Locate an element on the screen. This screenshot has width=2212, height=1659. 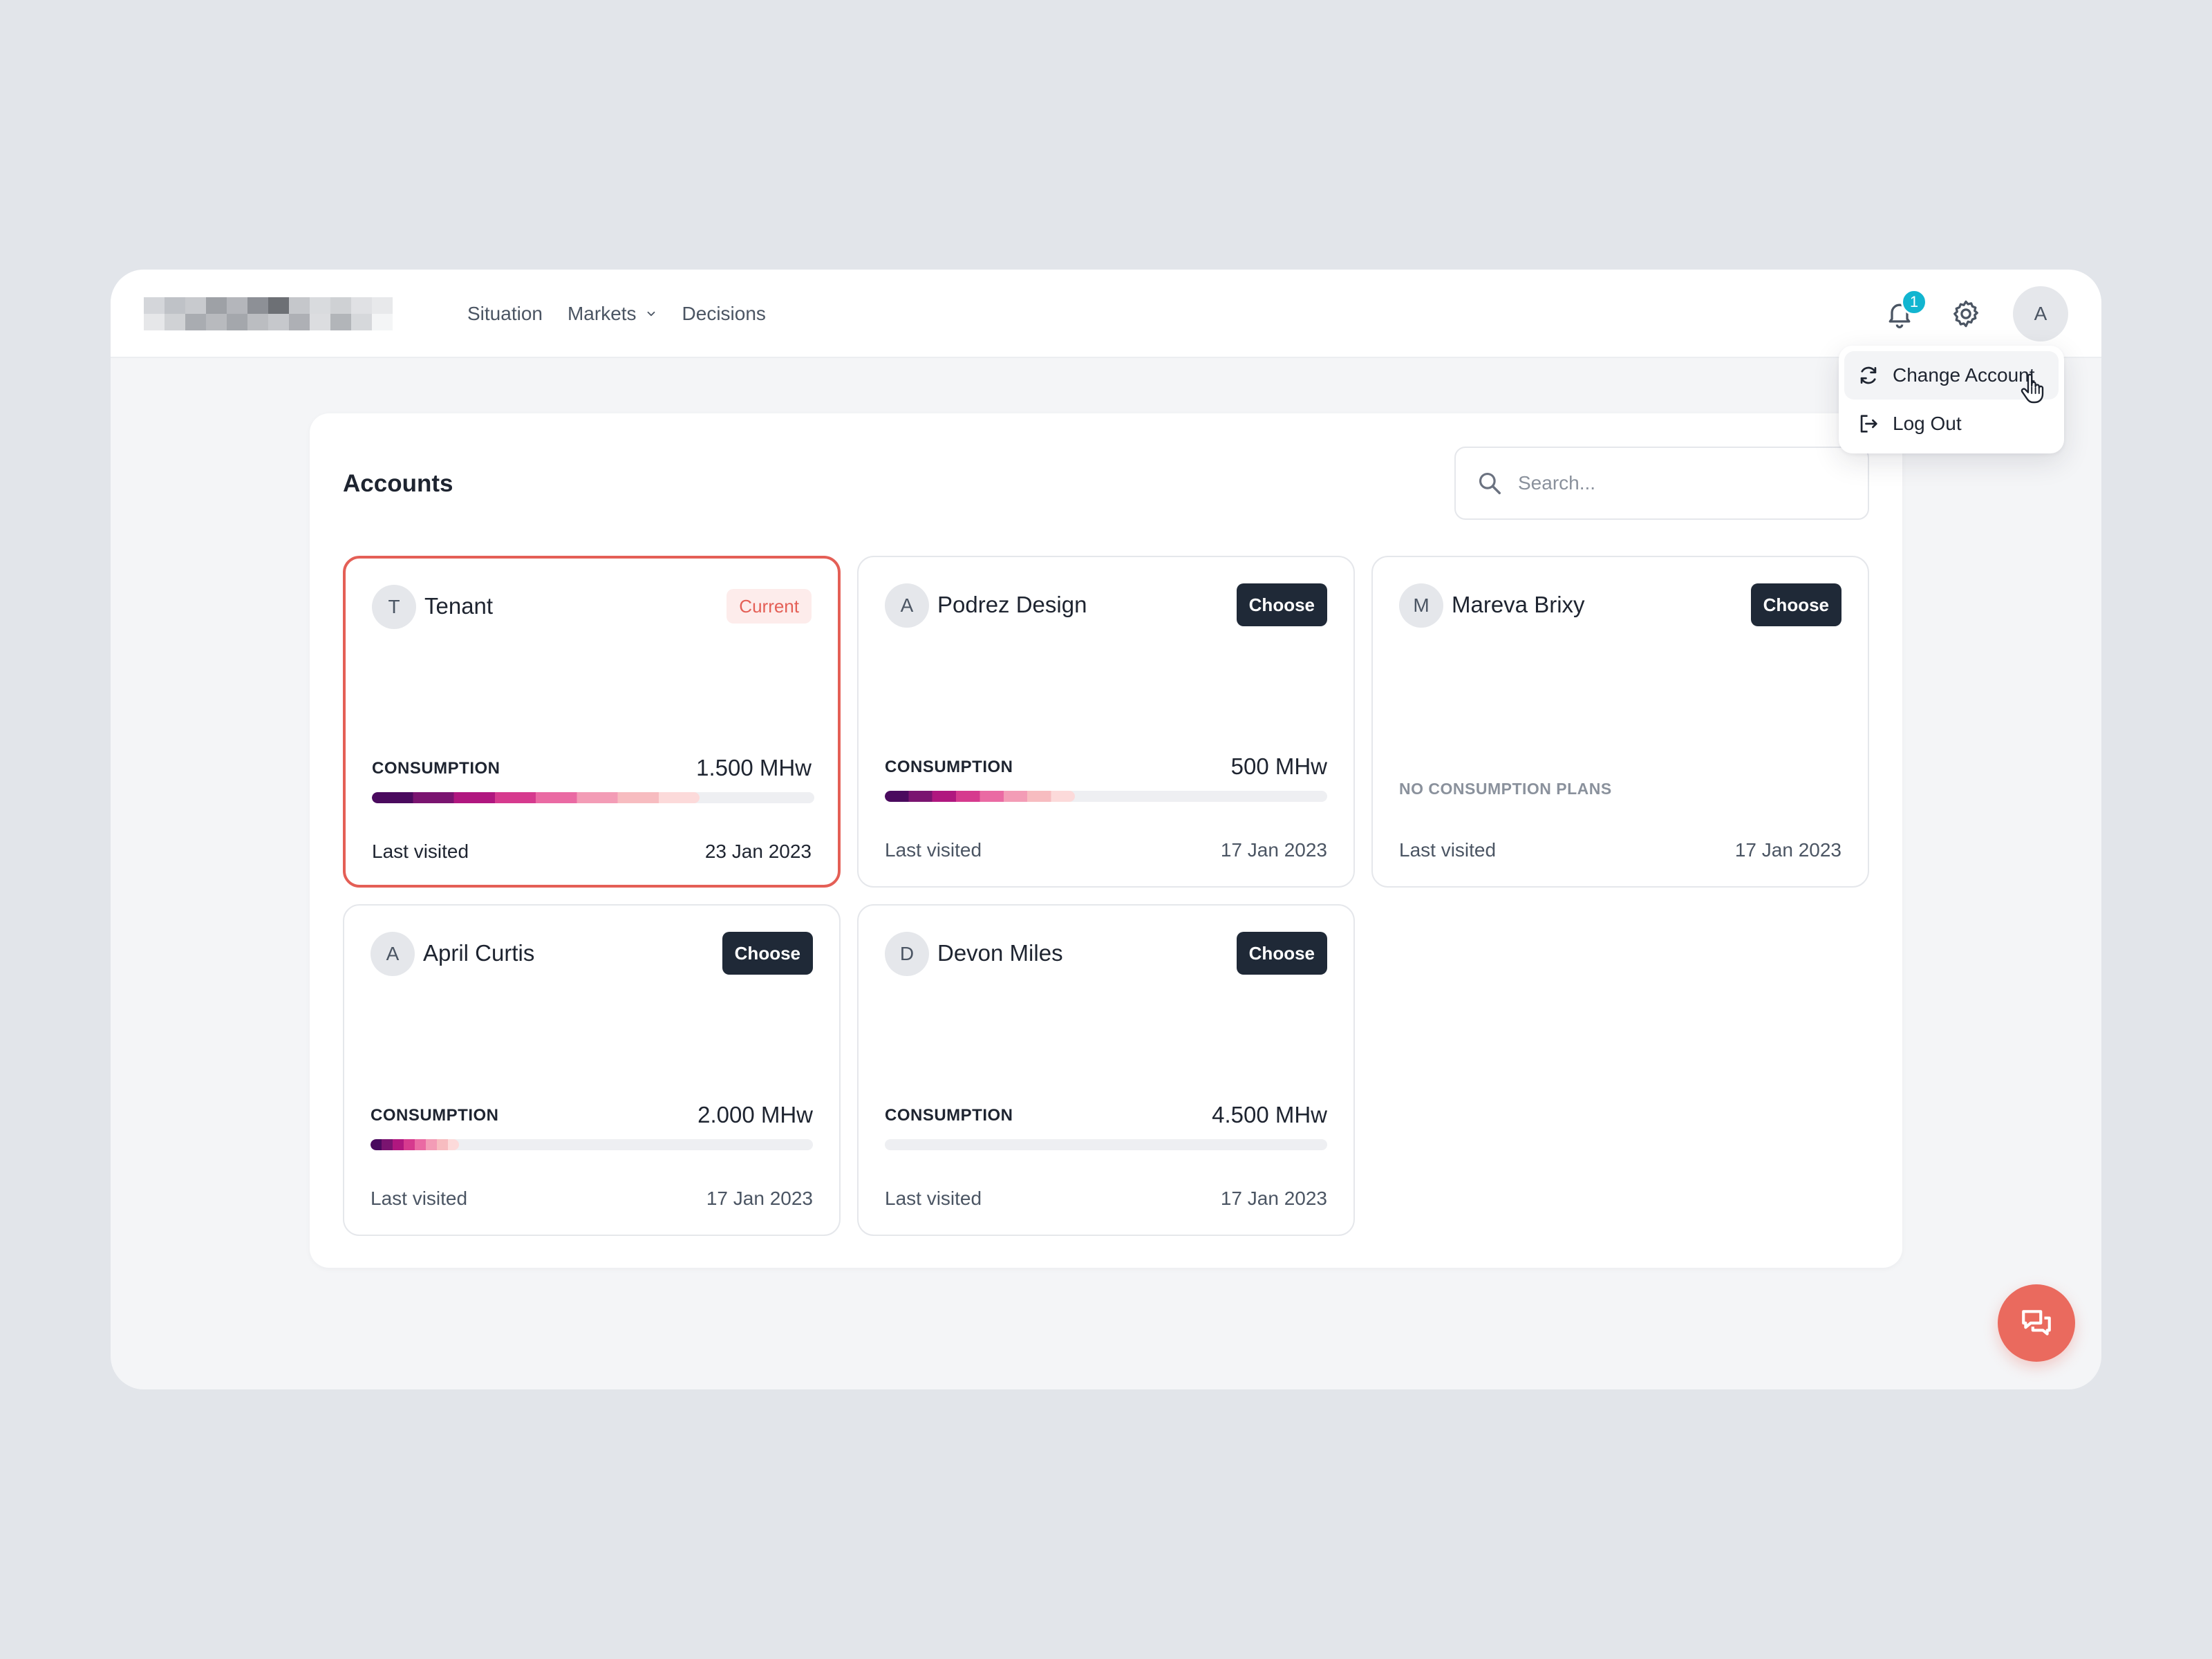
nav-decisions: Decisions is located at coordinates (724, 314).